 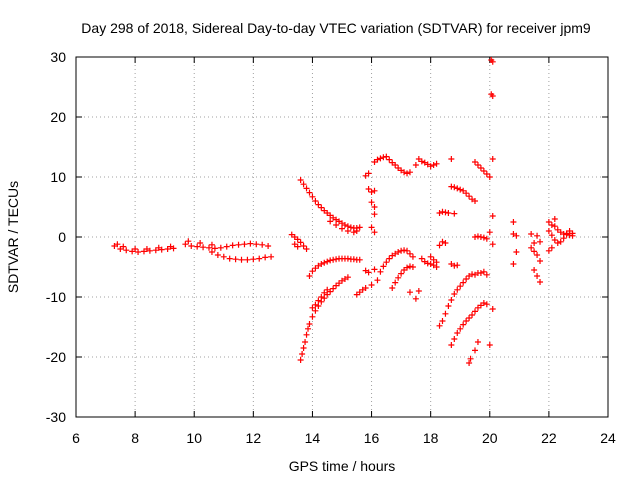 What do you see at coordinates (56, 417) in the screenshot?
I see `y-tick-label: -30` at bounding box center [56, 417].